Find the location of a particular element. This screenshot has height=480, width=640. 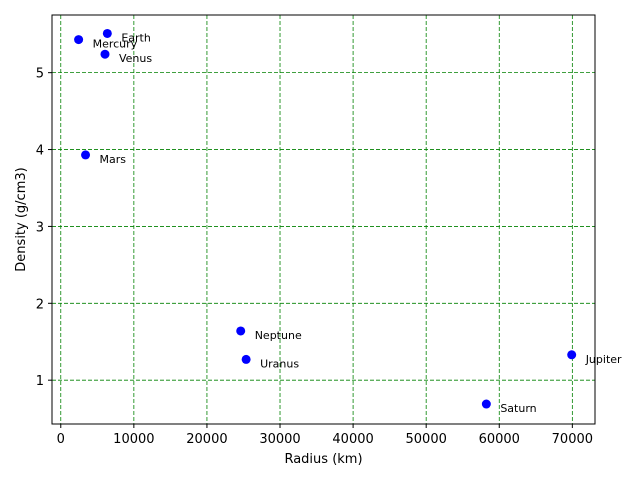

x-tick-label: 20000 is located at coordinates (206, 439).